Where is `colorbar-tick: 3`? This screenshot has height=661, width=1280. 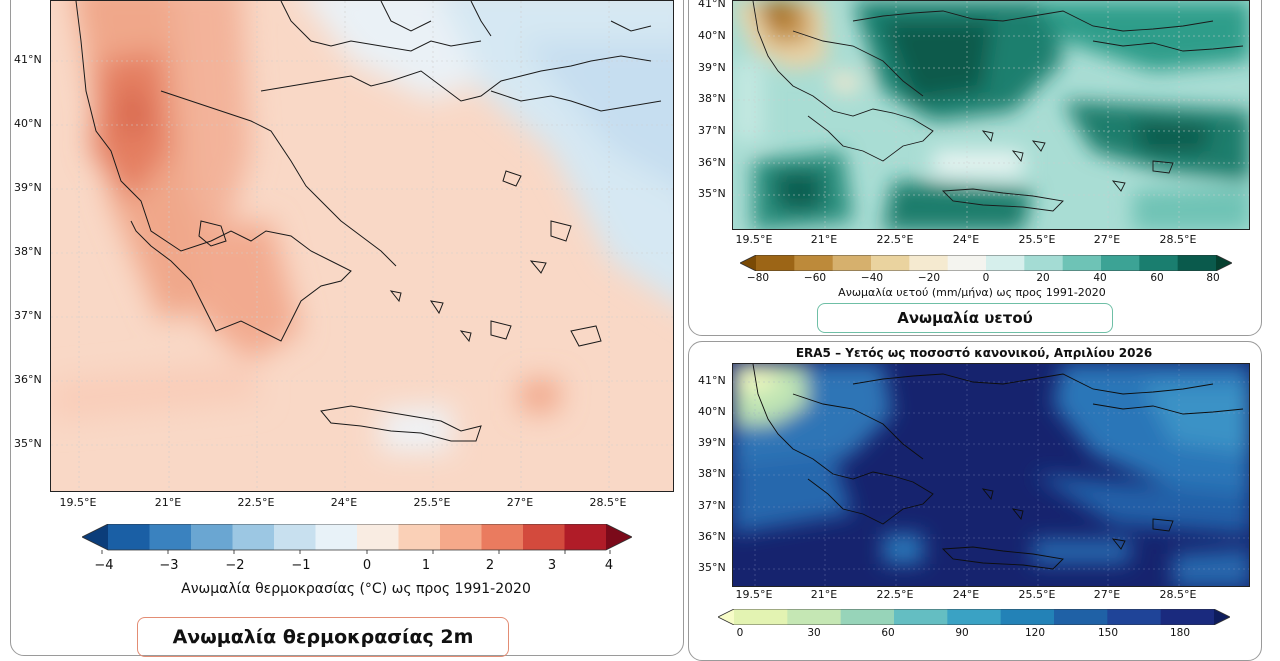 colorbar-tick: 3 is located at coordinates (552, 565).